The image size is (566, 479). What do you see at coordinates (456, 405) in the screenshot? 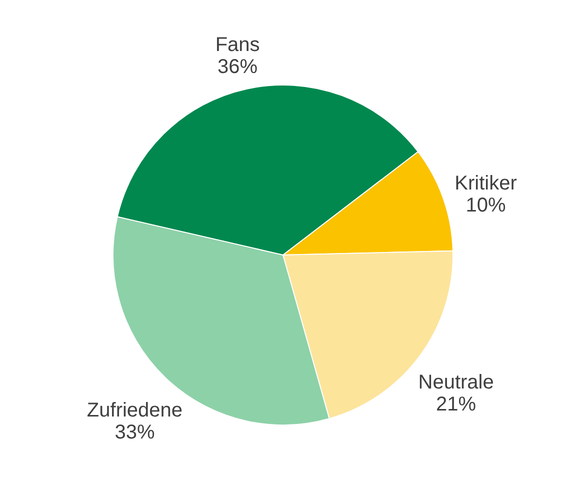
I see `data-label: 21%` at bounding box center [456, 405].